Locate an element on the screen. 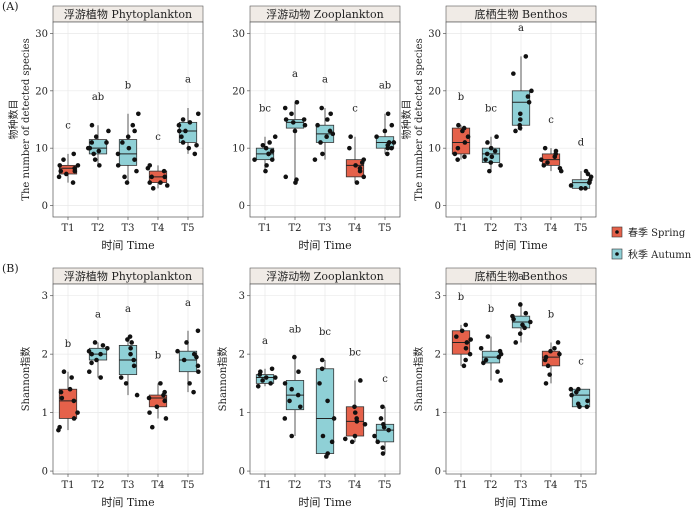 The width and height of the screenshot is (700, 510). panel-title: 浮游植物 Phytoplankton is located at coordinates (128, 14).